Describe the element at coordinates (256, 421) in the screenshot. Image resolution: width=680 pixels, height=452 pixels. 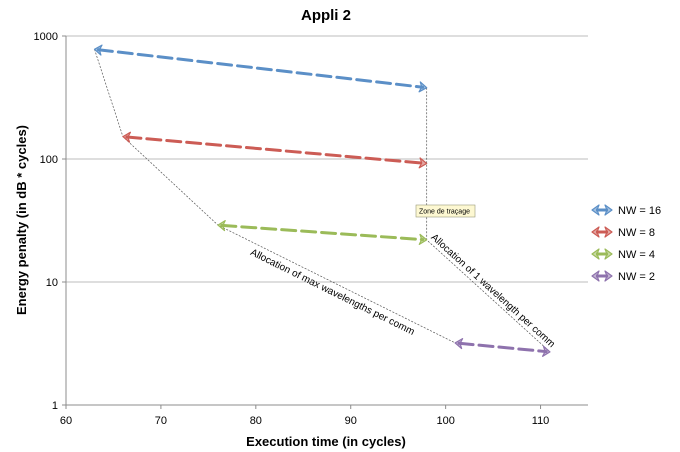
I see `x-tick-label: 80` at that location.